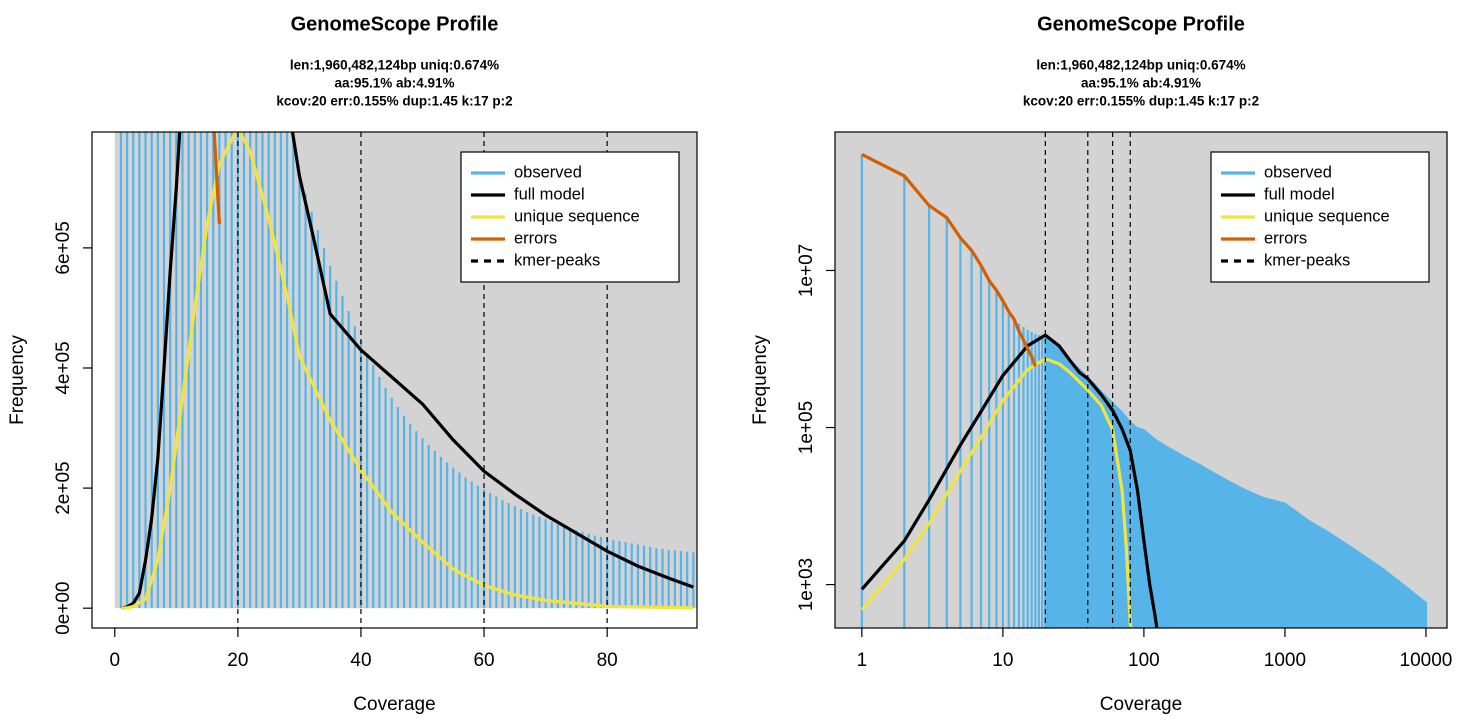 Image resolution: width=1460 pixels, height=725 pixels. I want to click on y-tick-label: 1e+03, so click(806, 584).